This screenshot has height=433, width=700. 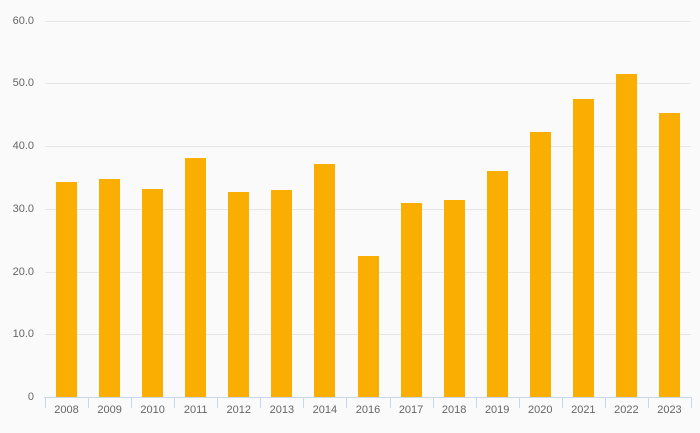 I want to click on y-tick-label-40: 40.0, so click(x=23, y=146).